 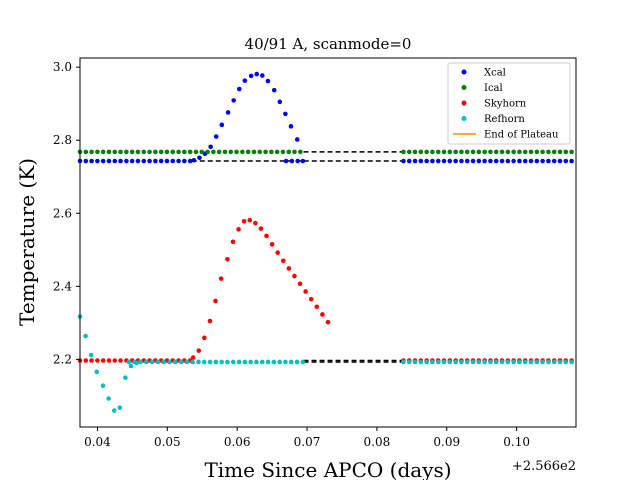 What do you see at coordinates (97, 442) in the screenshot?
I see `x-tick-label: 0.04` at bounding box center [97, 442].